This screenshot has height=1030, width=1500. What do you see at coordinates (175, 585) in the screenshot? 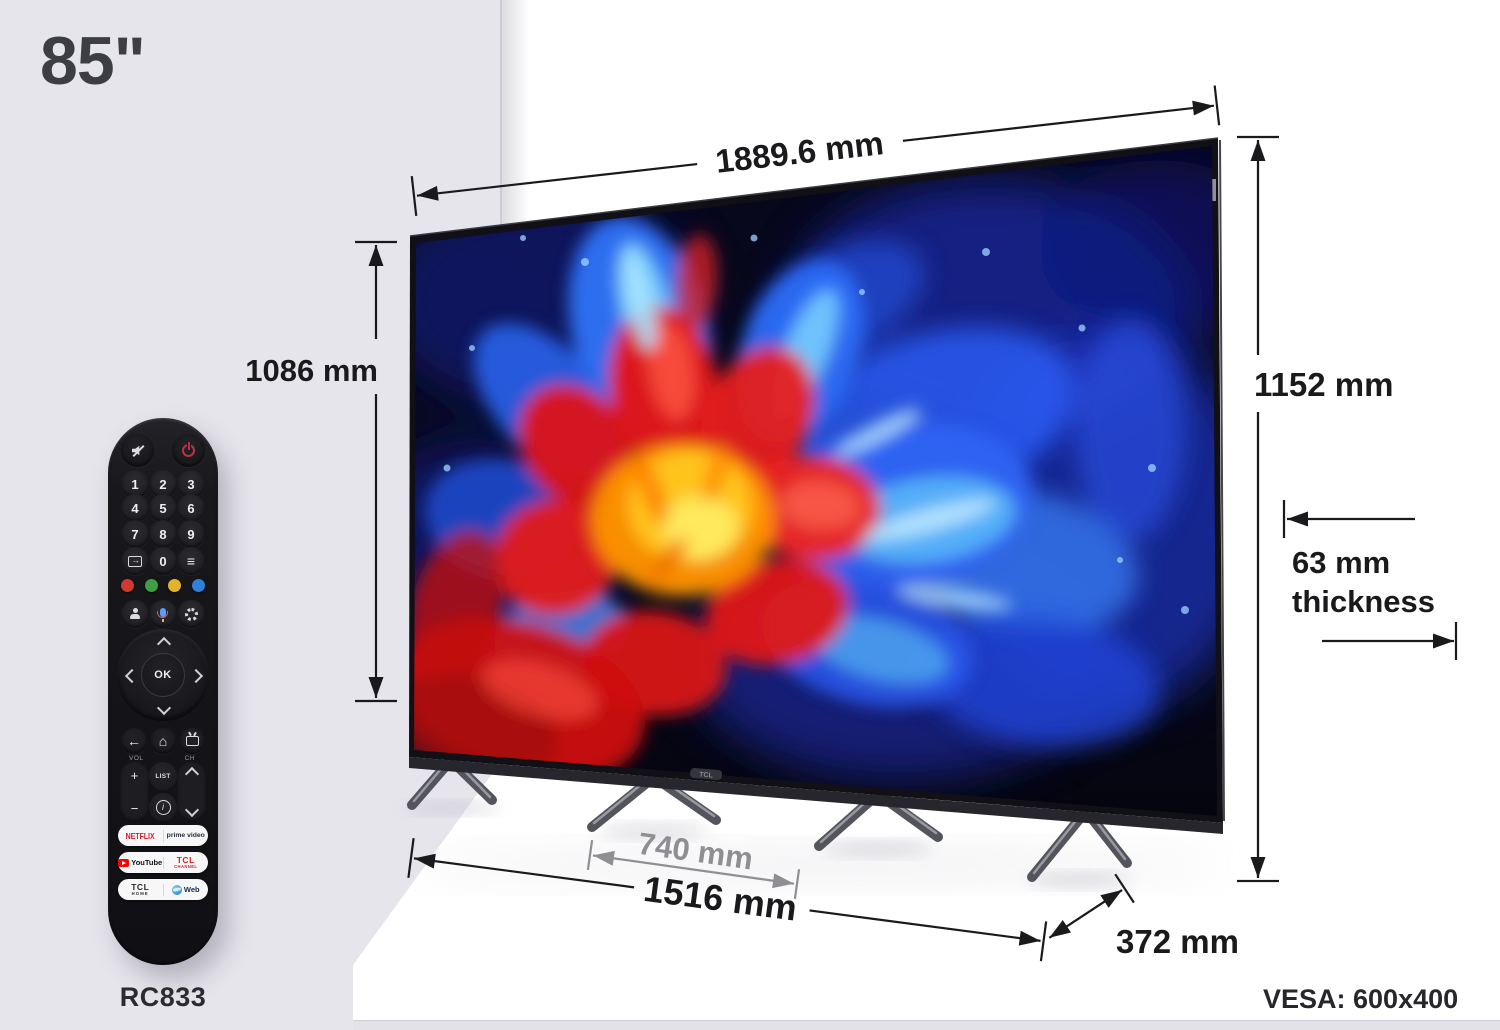
I see `yellow-color-button` at bounding box center [175, 585].